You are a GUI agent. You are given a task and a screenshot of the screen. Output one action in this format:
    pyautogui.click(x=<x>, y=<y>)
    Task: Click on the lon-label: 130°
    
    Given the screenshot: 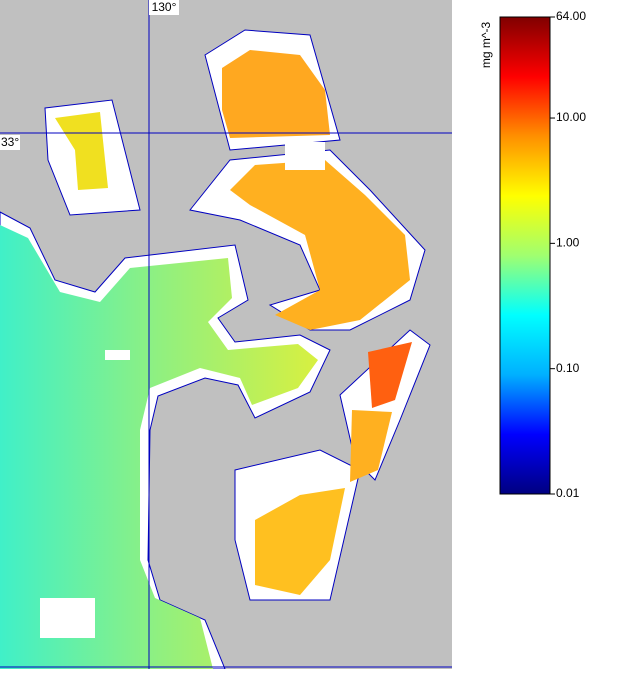 What is the action you would take?
    pyautogui.click(x=164, y=7)
    